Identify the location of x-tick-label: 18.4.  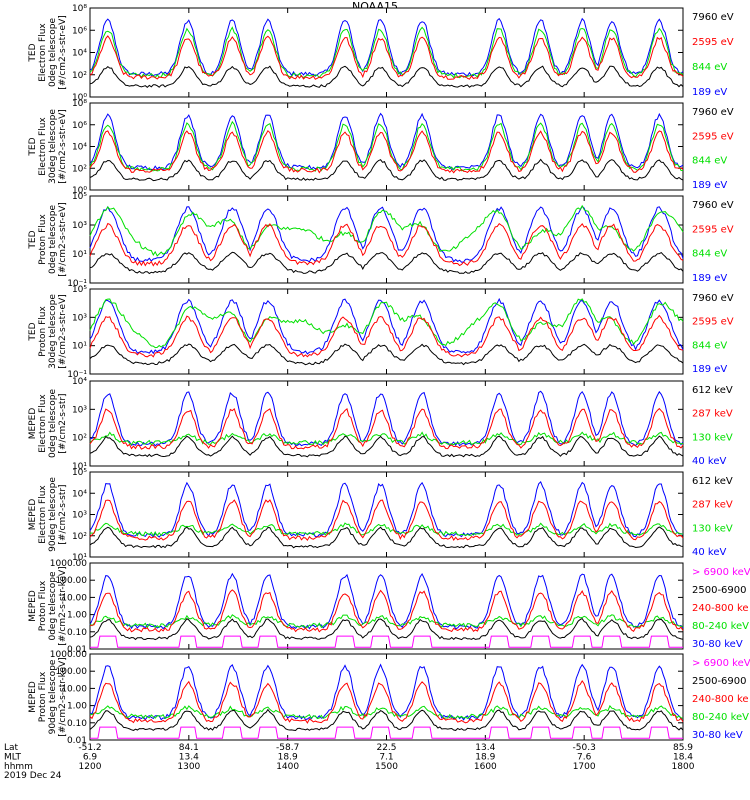
(683, 758).